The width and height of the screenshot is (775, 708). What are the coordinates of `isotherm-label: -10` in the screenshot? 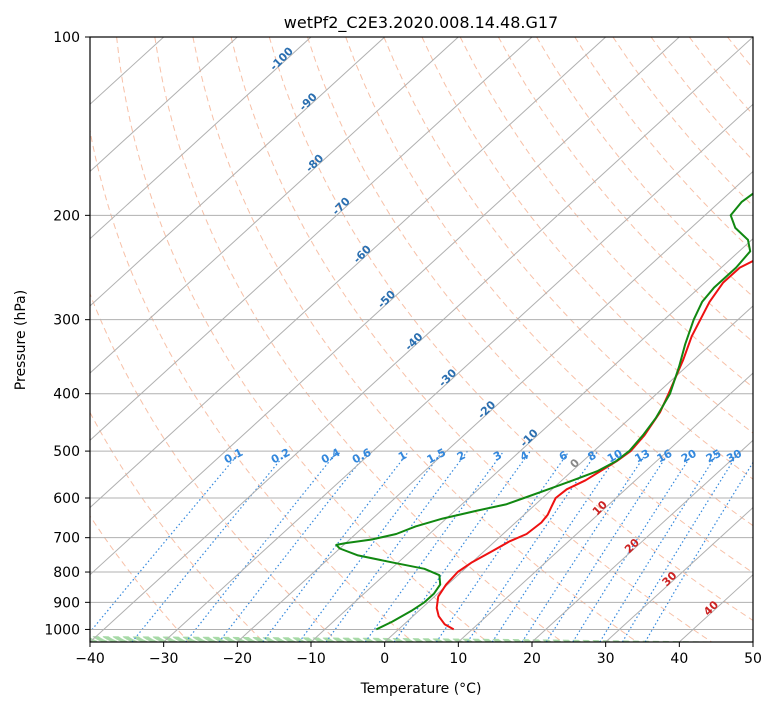 It's located at (529, 437).